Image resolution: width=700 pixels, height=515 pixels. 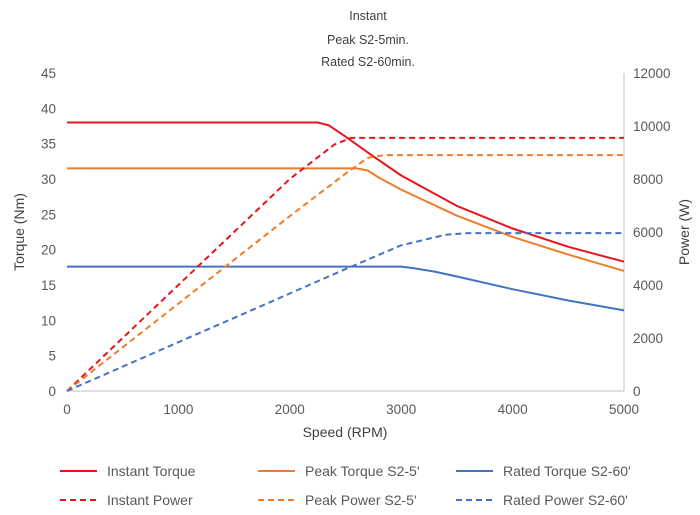 What do you see at coordinates (48, 285) in the screenshot?
I see `y-left-tick-label: 15` at bounding box center [48, 285].